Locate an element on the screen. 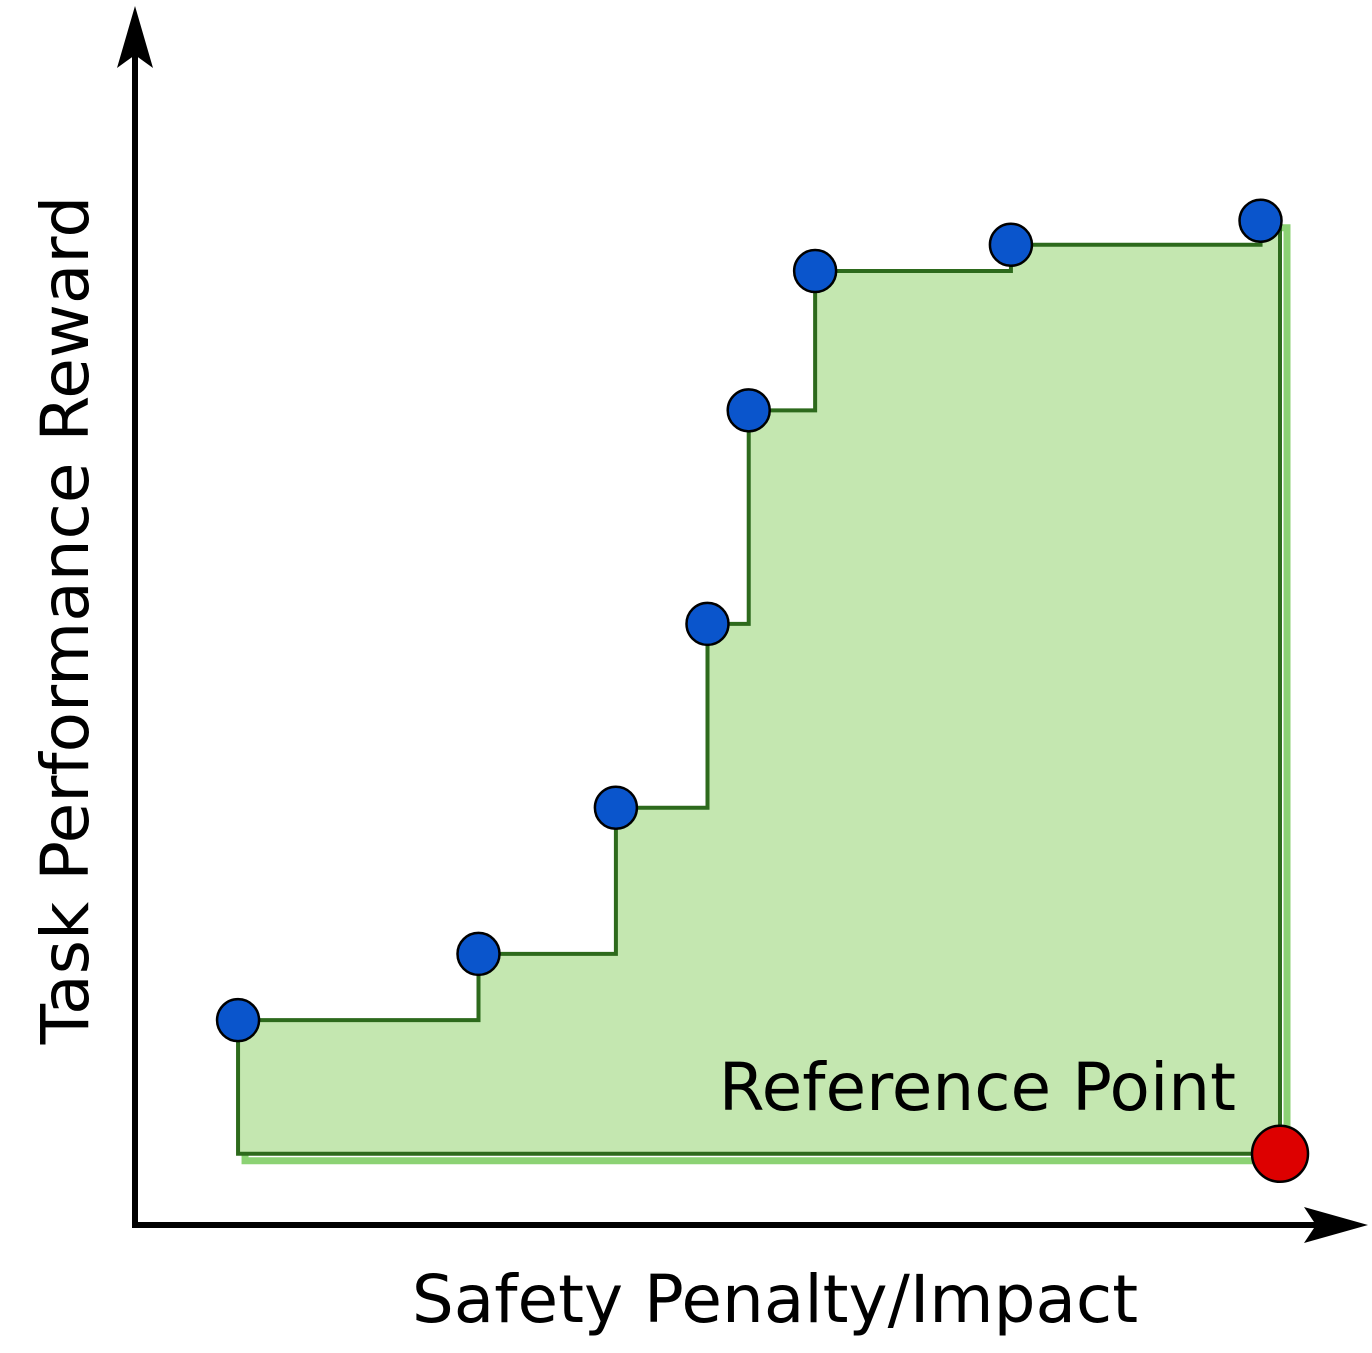 This screenshot has width=1372, height=1353. y-axis-label: Task Performance Reward is located at coordinates (65, 620).